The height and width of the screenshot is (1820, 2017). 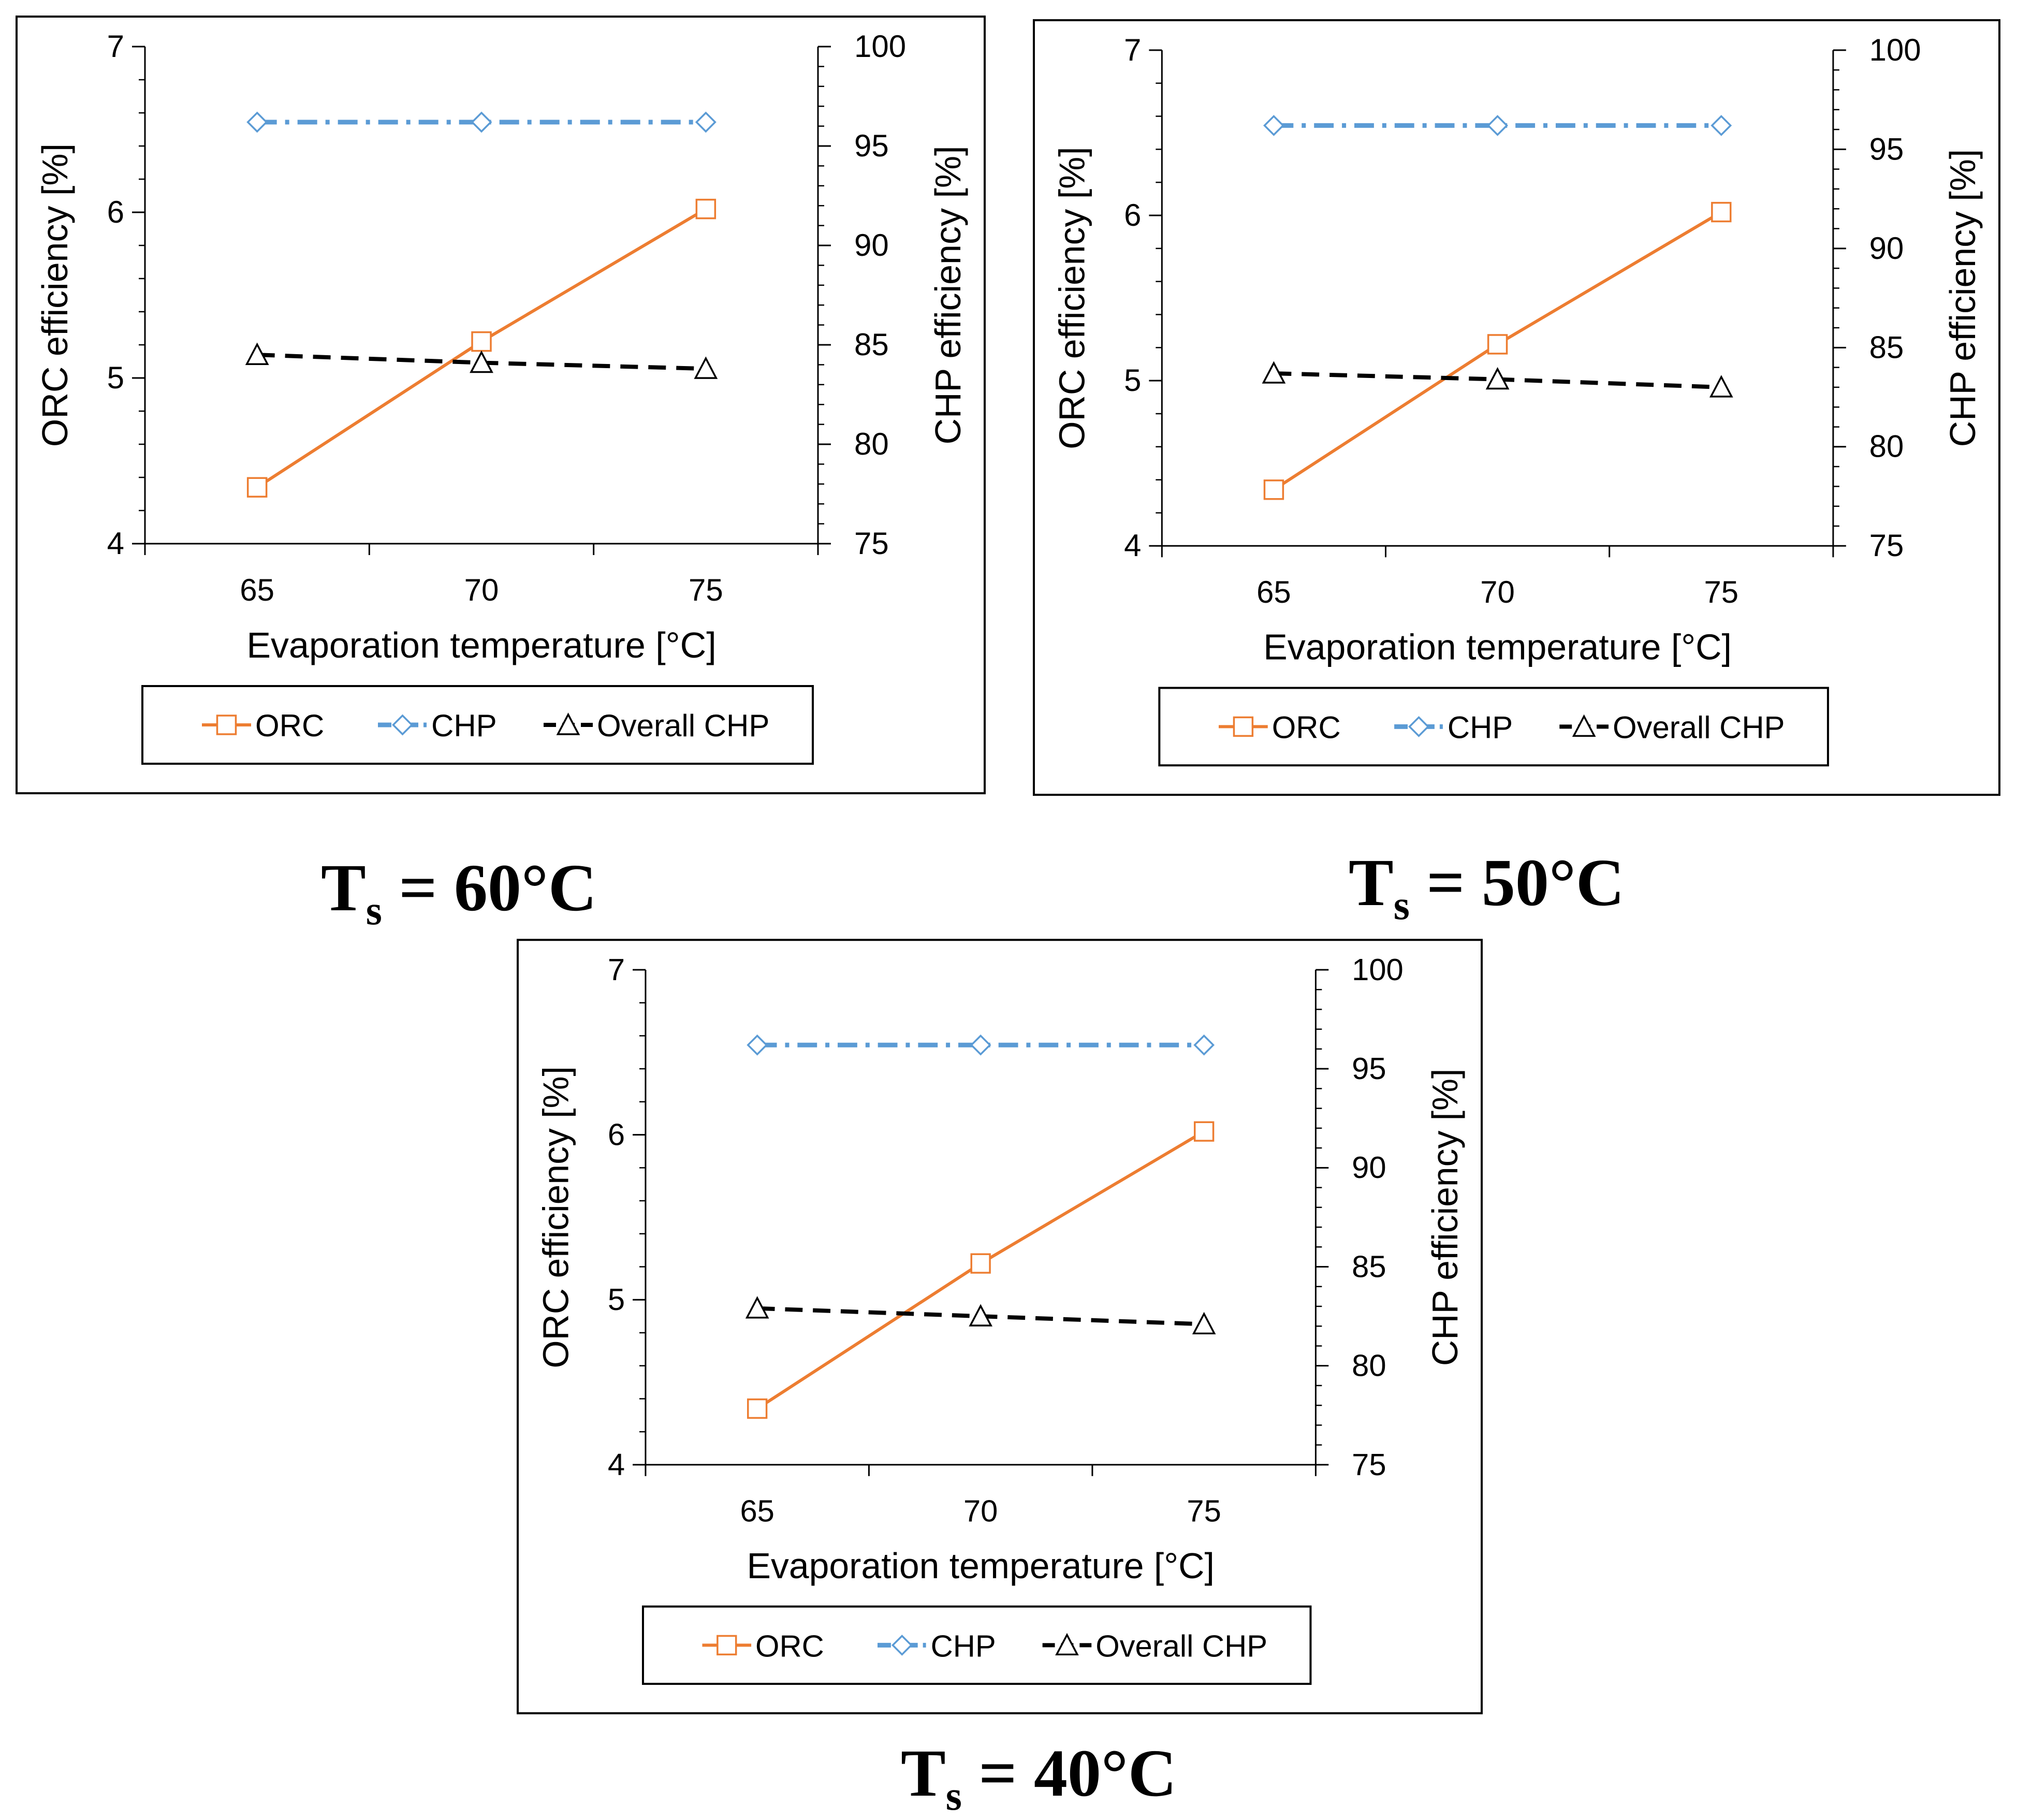 I want to click on caption-ts-60: Ts = 60°C, so click(x=459, y=892).